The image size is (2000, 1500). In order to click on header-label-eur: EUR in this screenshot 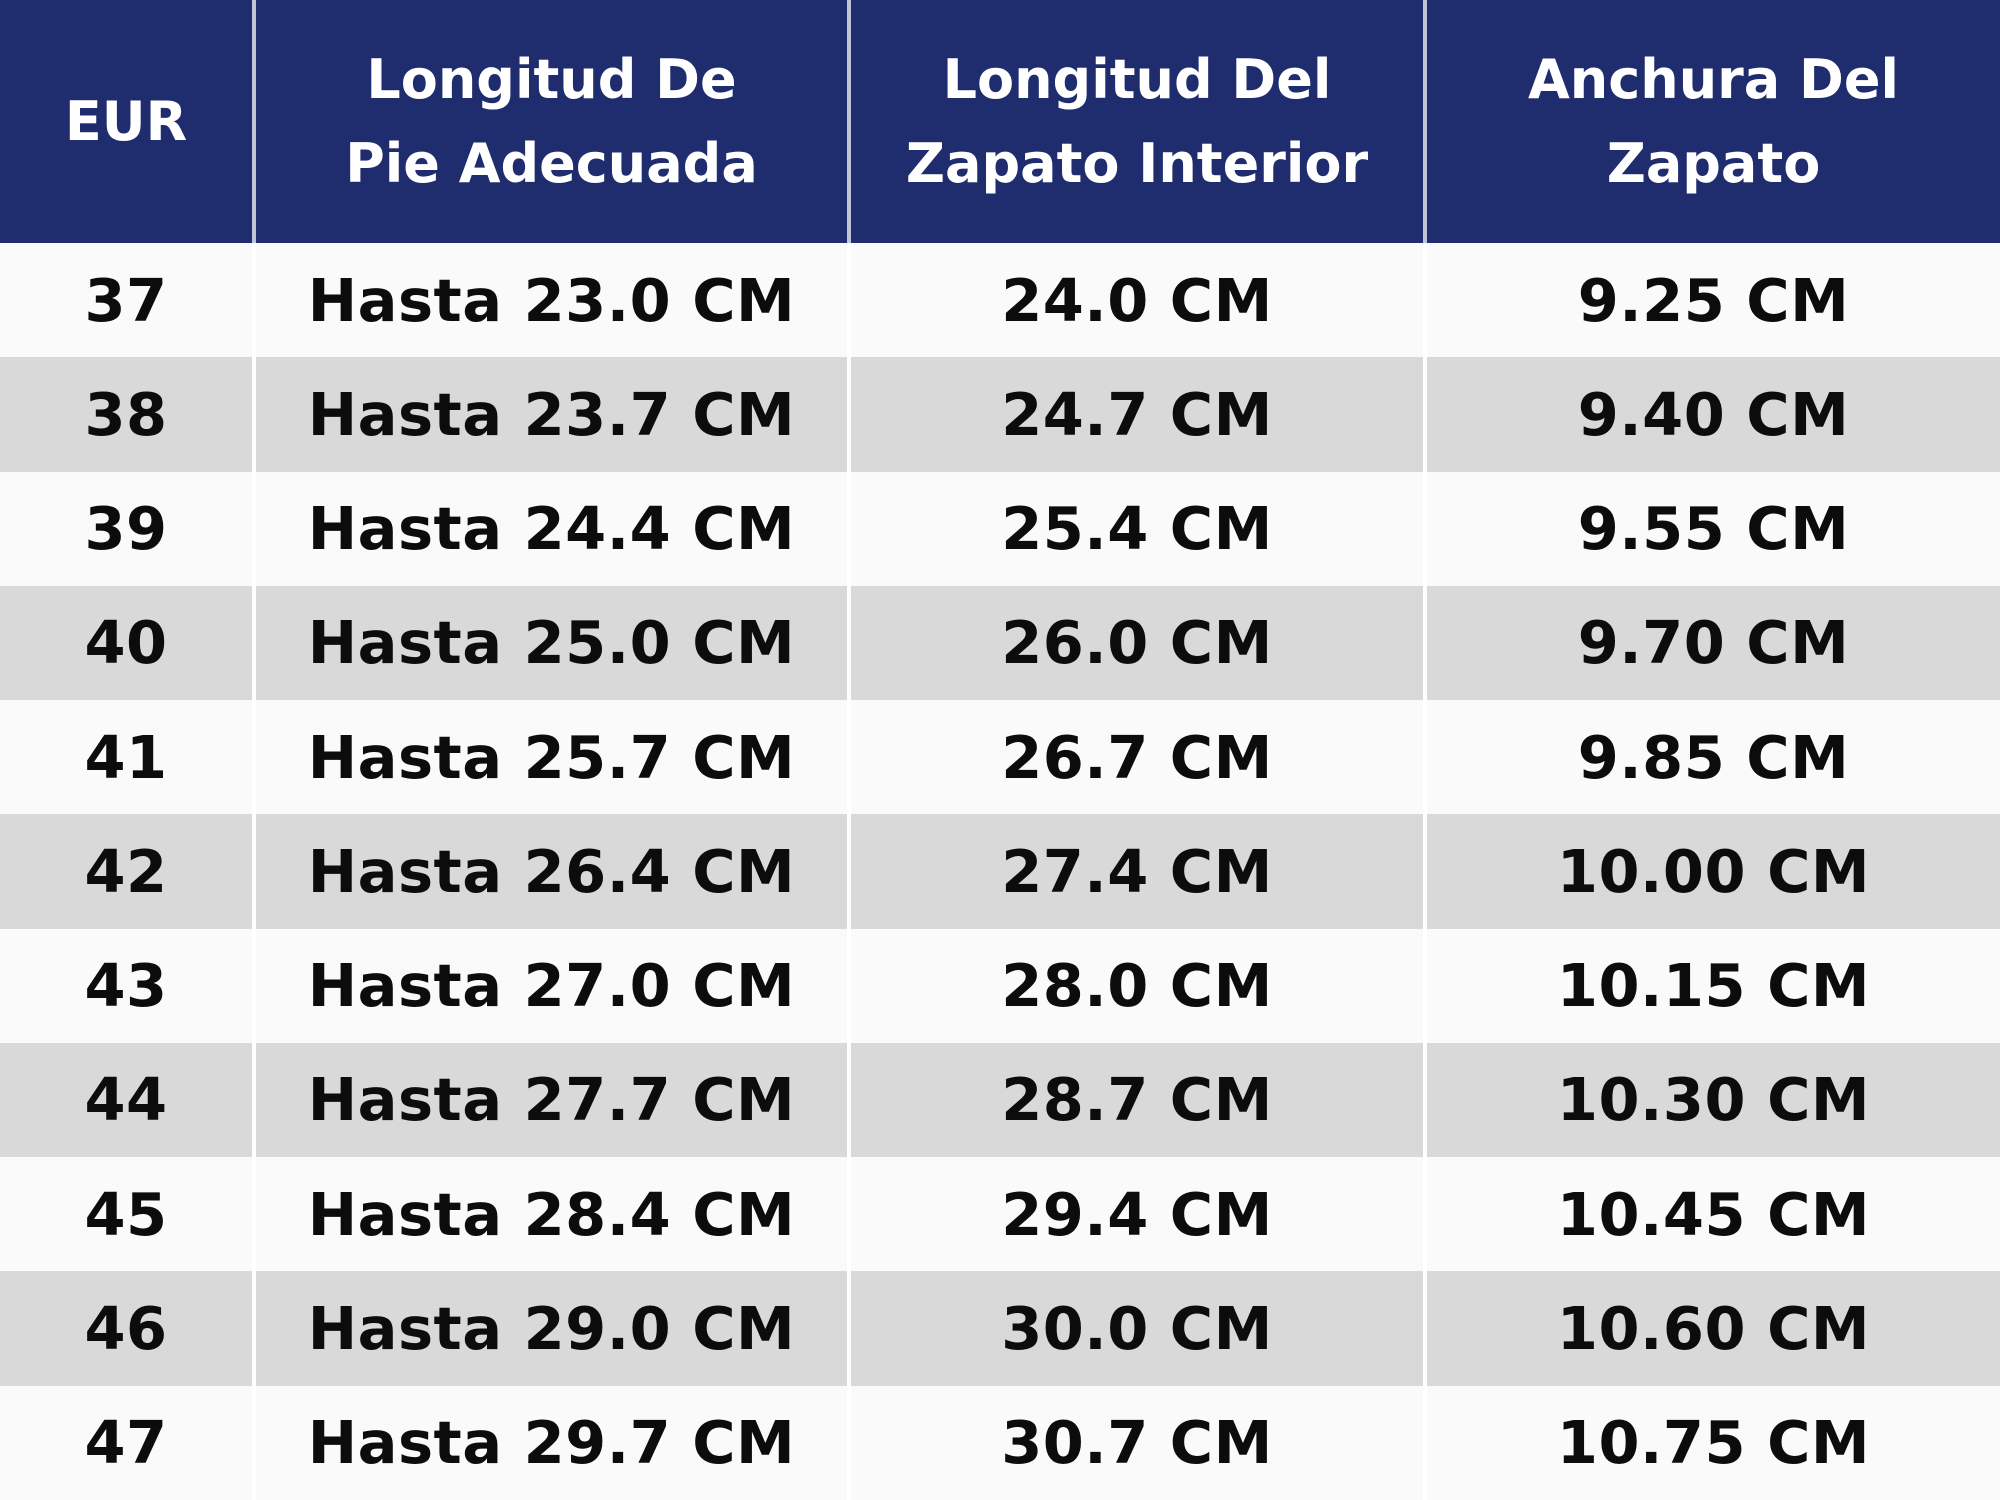, I will do `click(126, 121)`.